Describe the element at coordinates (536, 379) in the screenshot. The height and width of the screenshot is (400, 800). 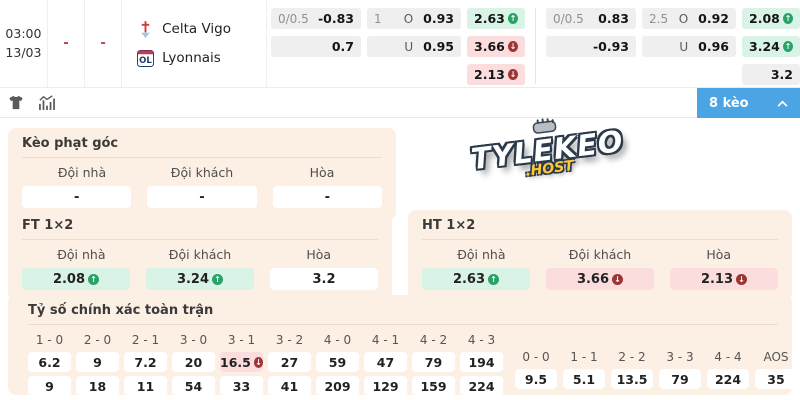
I see `score-odds: 9.5` at that location.